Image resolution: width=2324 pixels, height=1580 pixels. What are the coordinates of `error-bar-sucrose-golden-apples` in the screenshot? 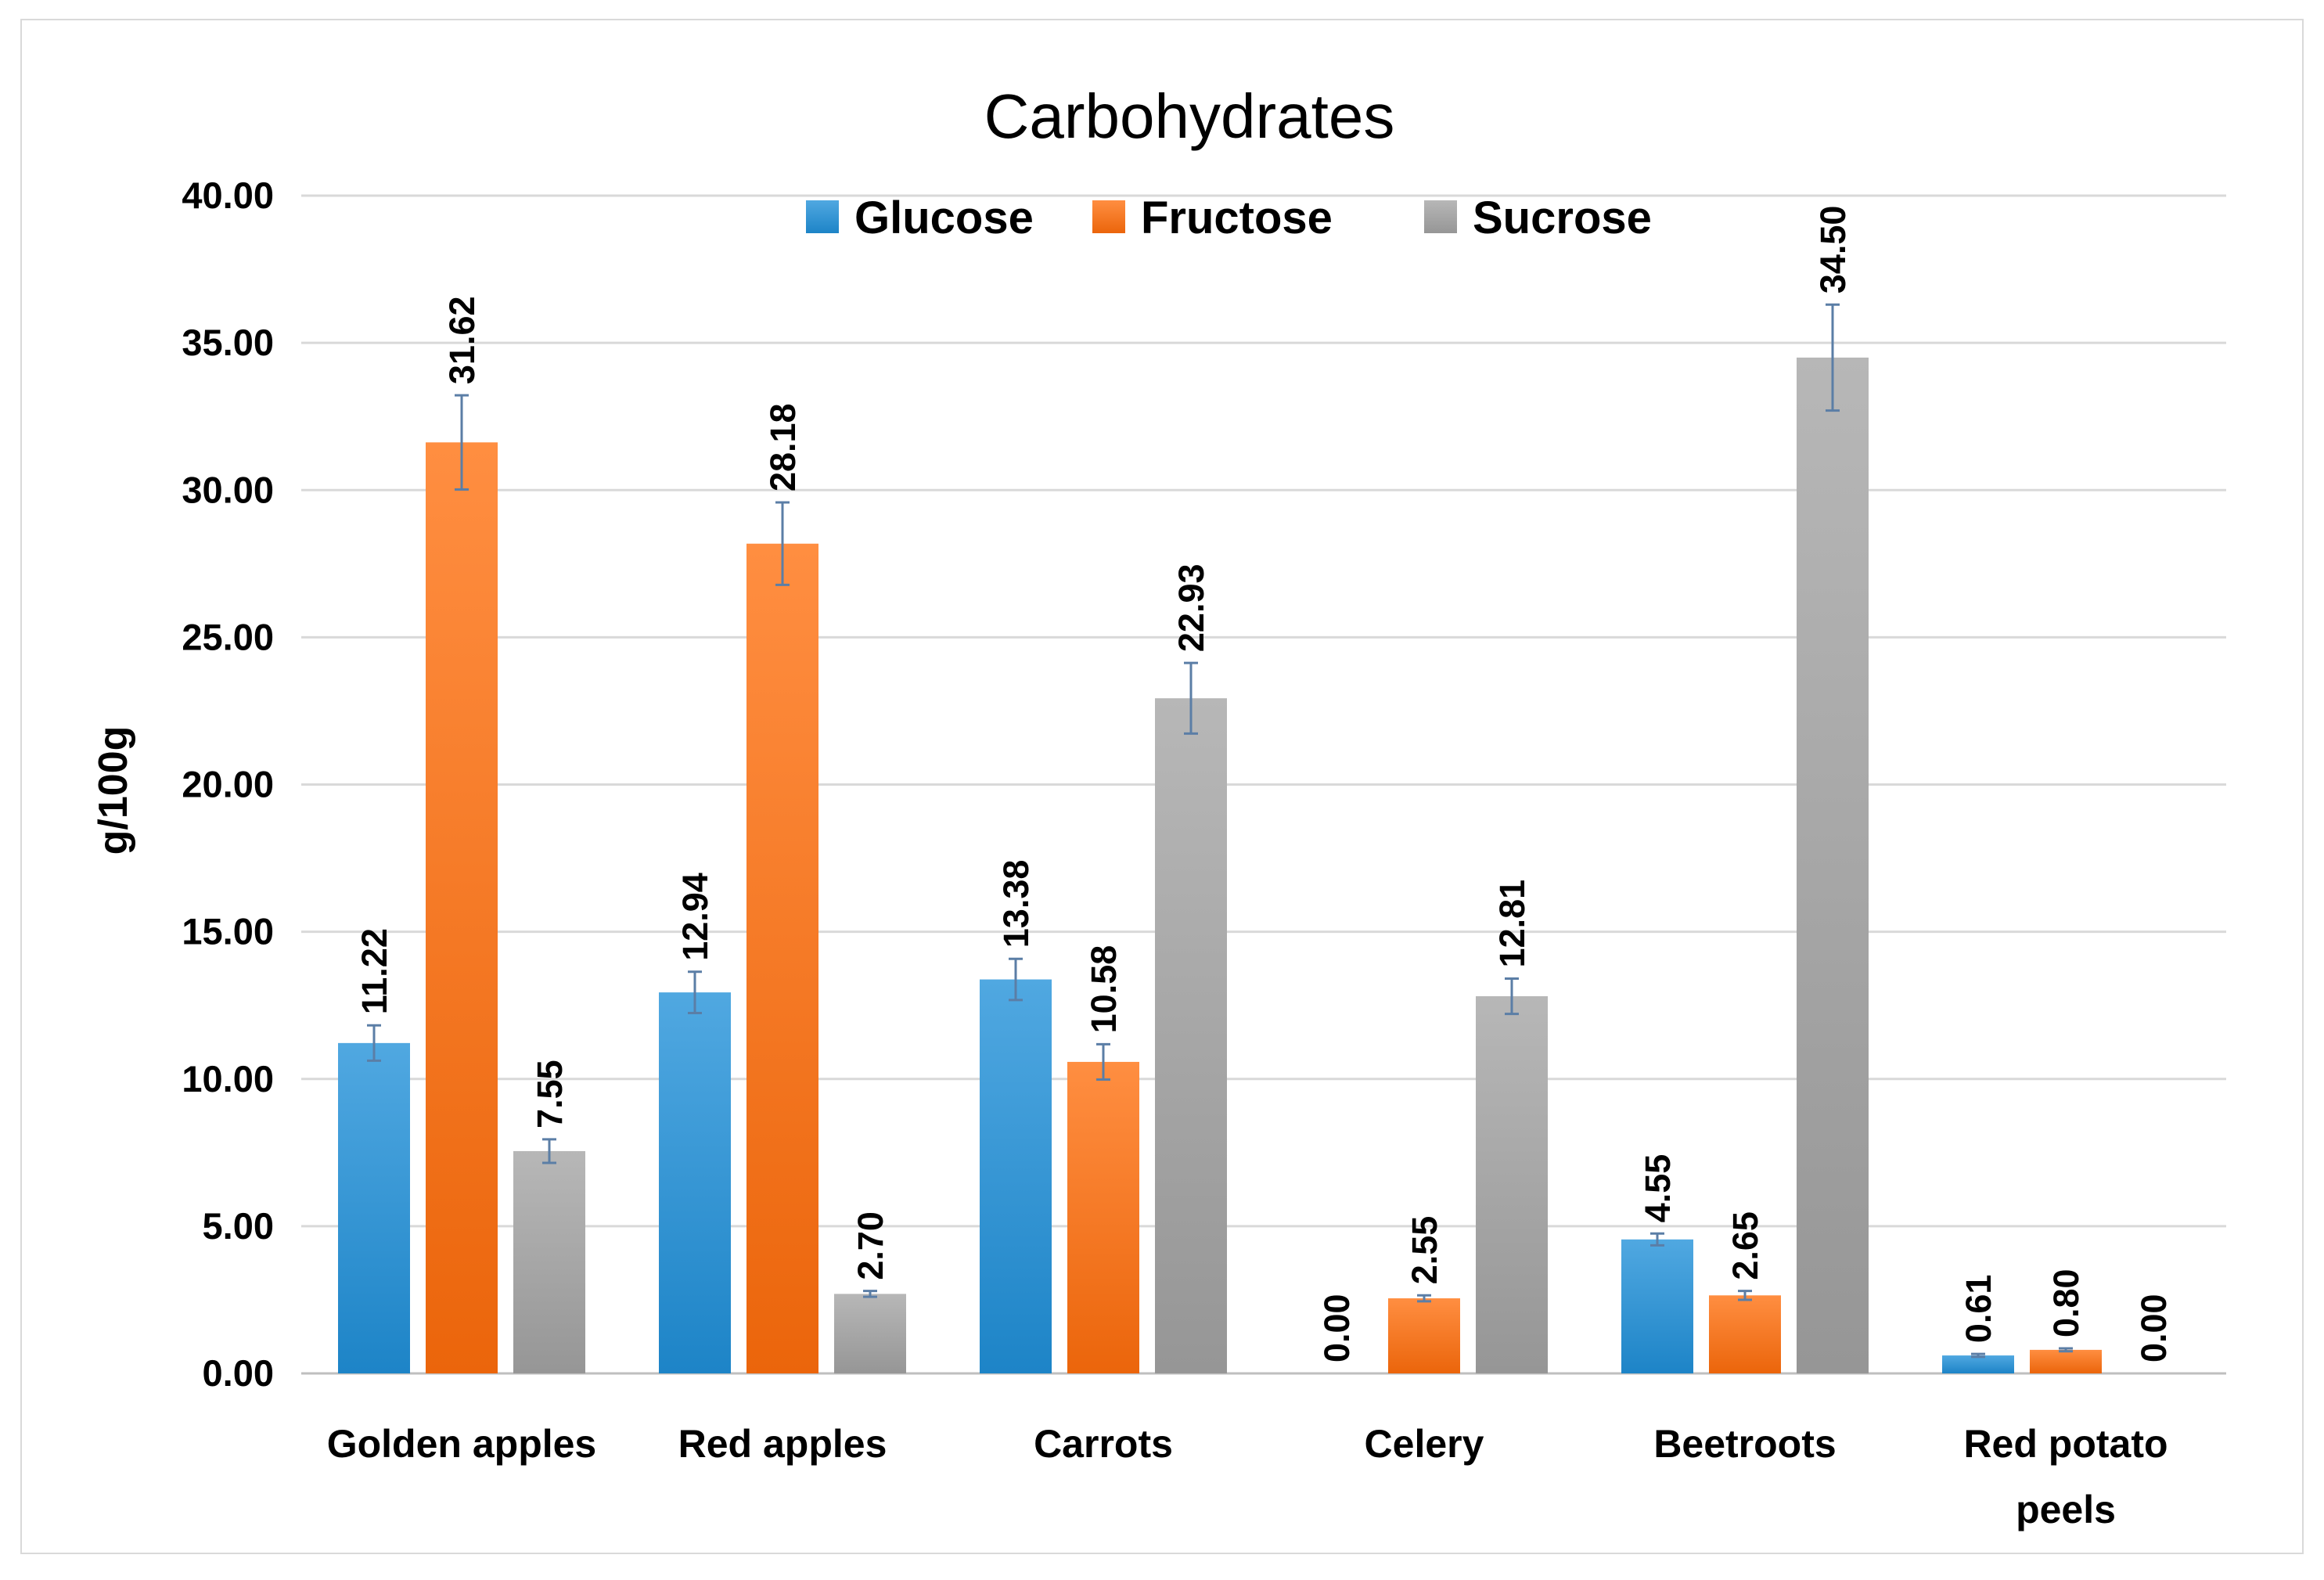 It's located at (549, 1151).